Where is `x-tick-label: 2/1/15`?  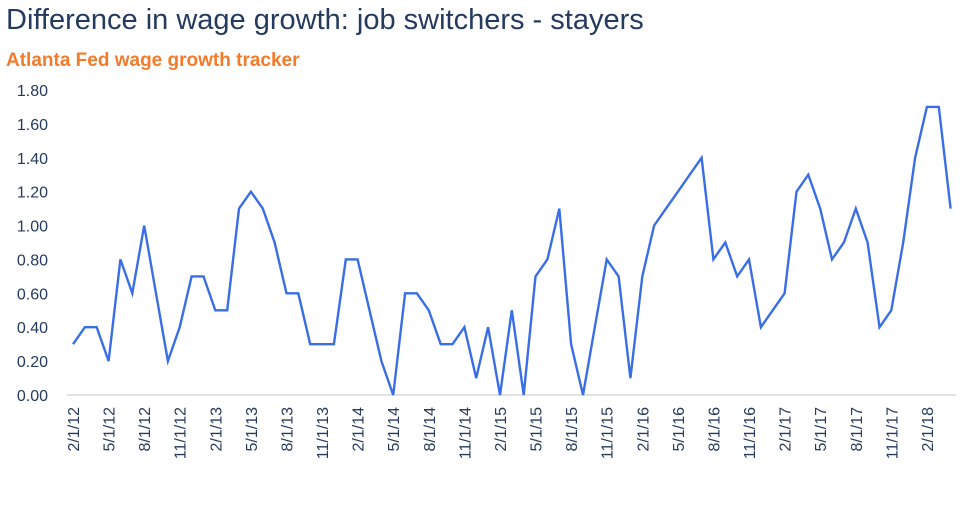
x-tick-label: 2/1/15 is located at coordinates (501, 429).